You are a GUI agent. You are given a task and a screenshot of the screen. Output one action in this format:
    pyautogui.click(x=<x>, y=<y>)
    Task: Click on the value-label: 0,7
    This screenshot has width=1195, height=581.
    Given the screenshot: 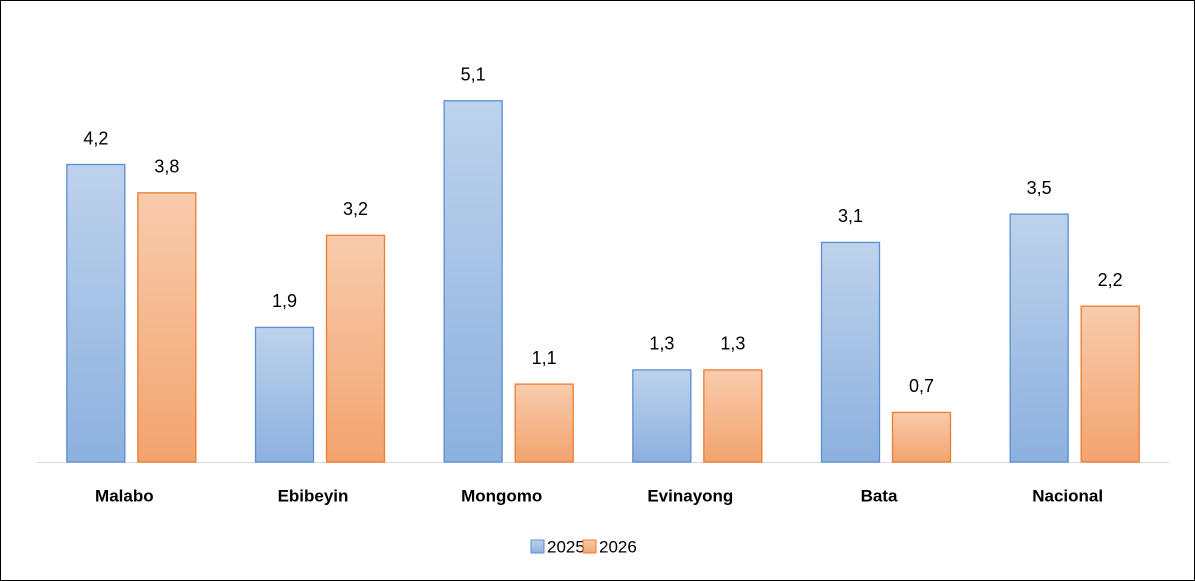 What is the action you would take?
    pyautogui.click(x=921, y=386)
    